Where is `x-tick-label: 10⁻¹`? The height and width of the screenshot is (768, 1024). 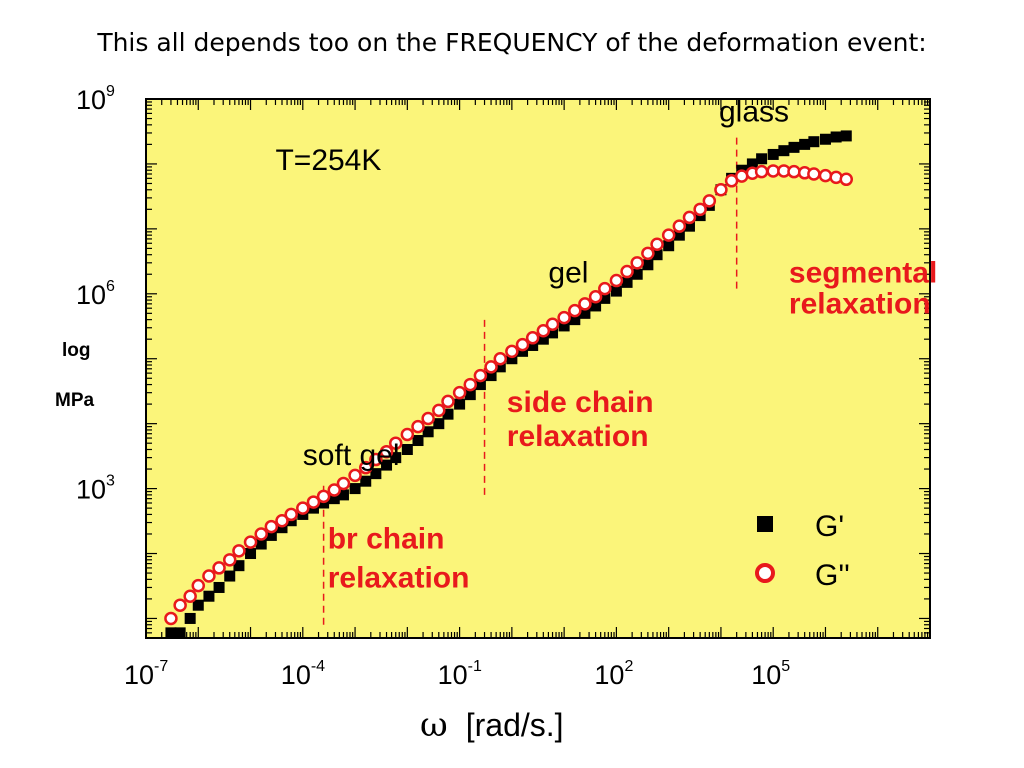
x-tick-label: 10⁻¹ is located at coordinates (460, 674).